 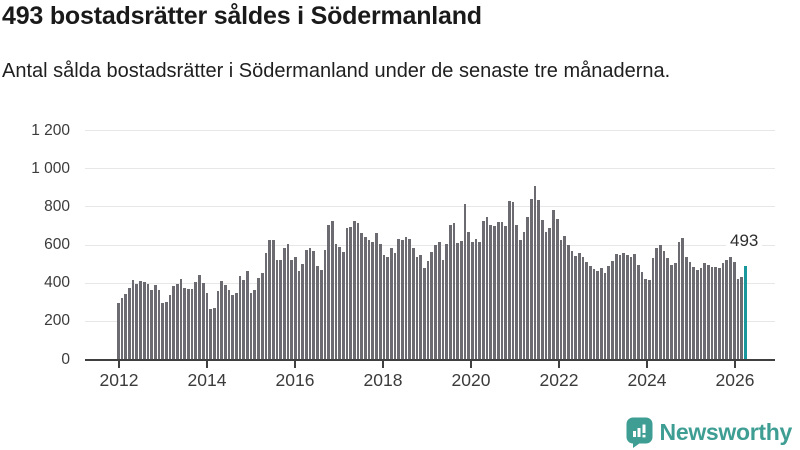 I want to click on x-axis-line, so click(x=430, y=360).